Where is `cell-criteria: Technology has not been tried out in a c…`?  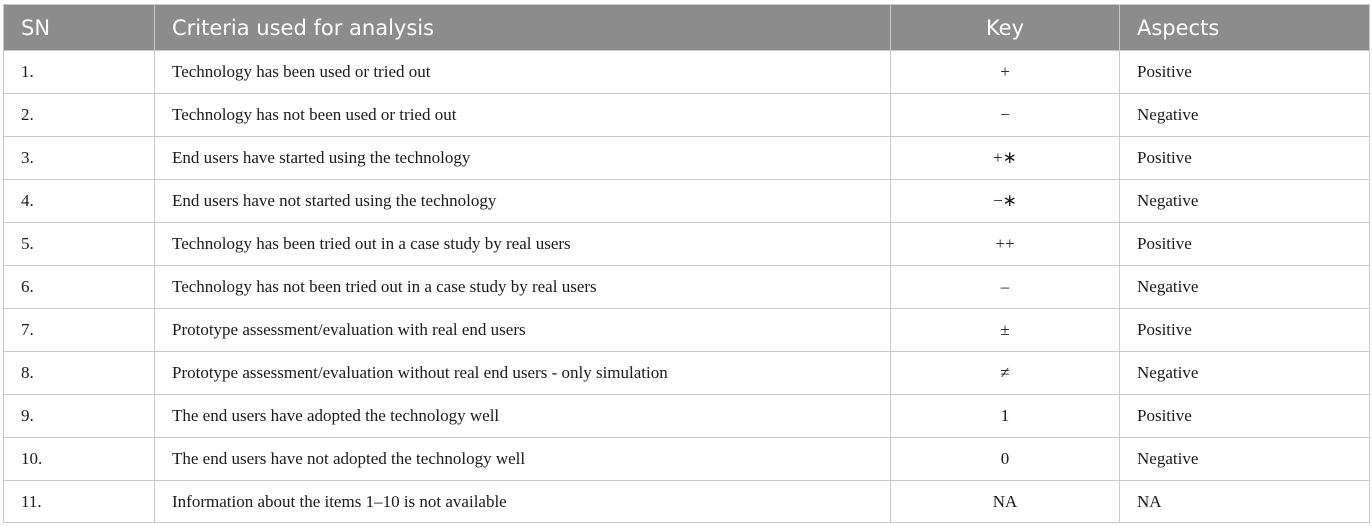
cell-criteria: Technology has not been tried out in a c… is located at coordinates (522, 287).